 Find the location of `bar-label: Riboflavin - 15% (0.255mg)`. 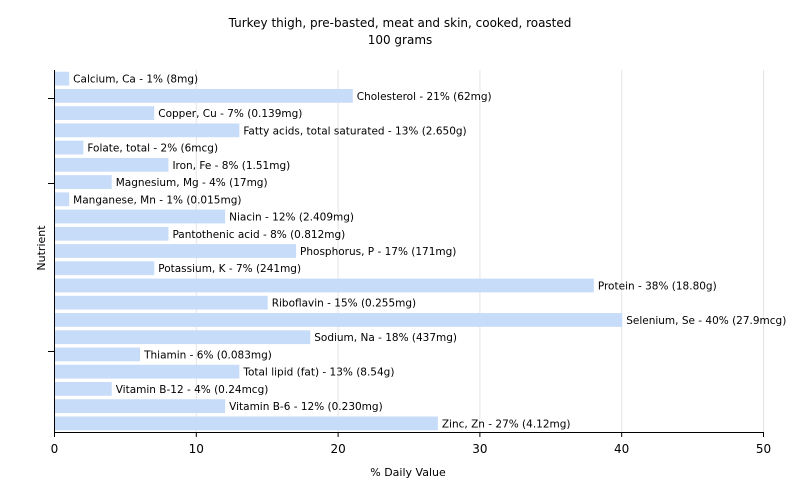

bar-label: Riboflavin - 15% (0.255mg) is located at coordinates (344, 304).